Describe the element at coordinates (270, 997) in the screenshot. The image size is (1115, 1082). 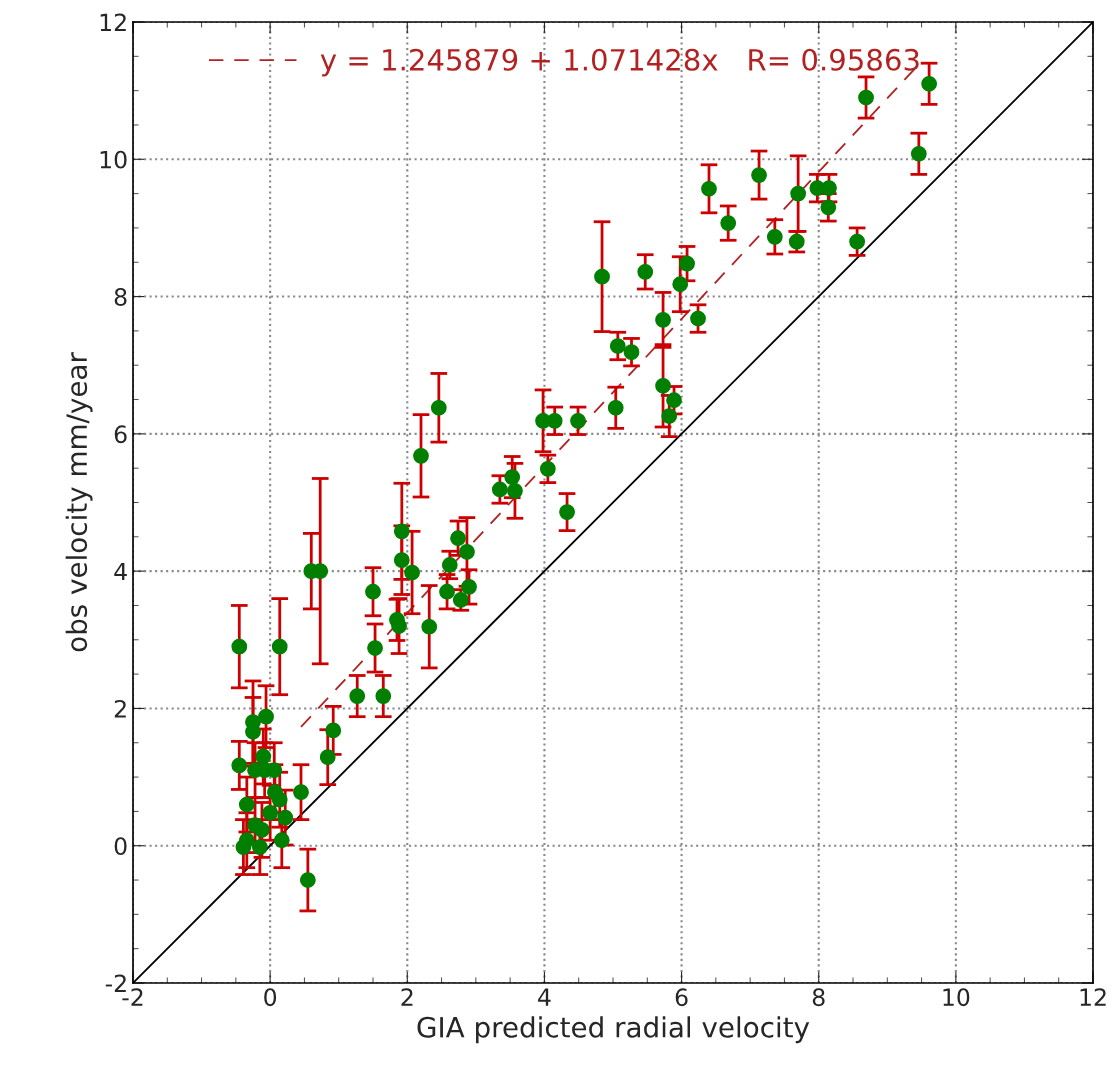
I see `x-tick-label: 0` at that location.